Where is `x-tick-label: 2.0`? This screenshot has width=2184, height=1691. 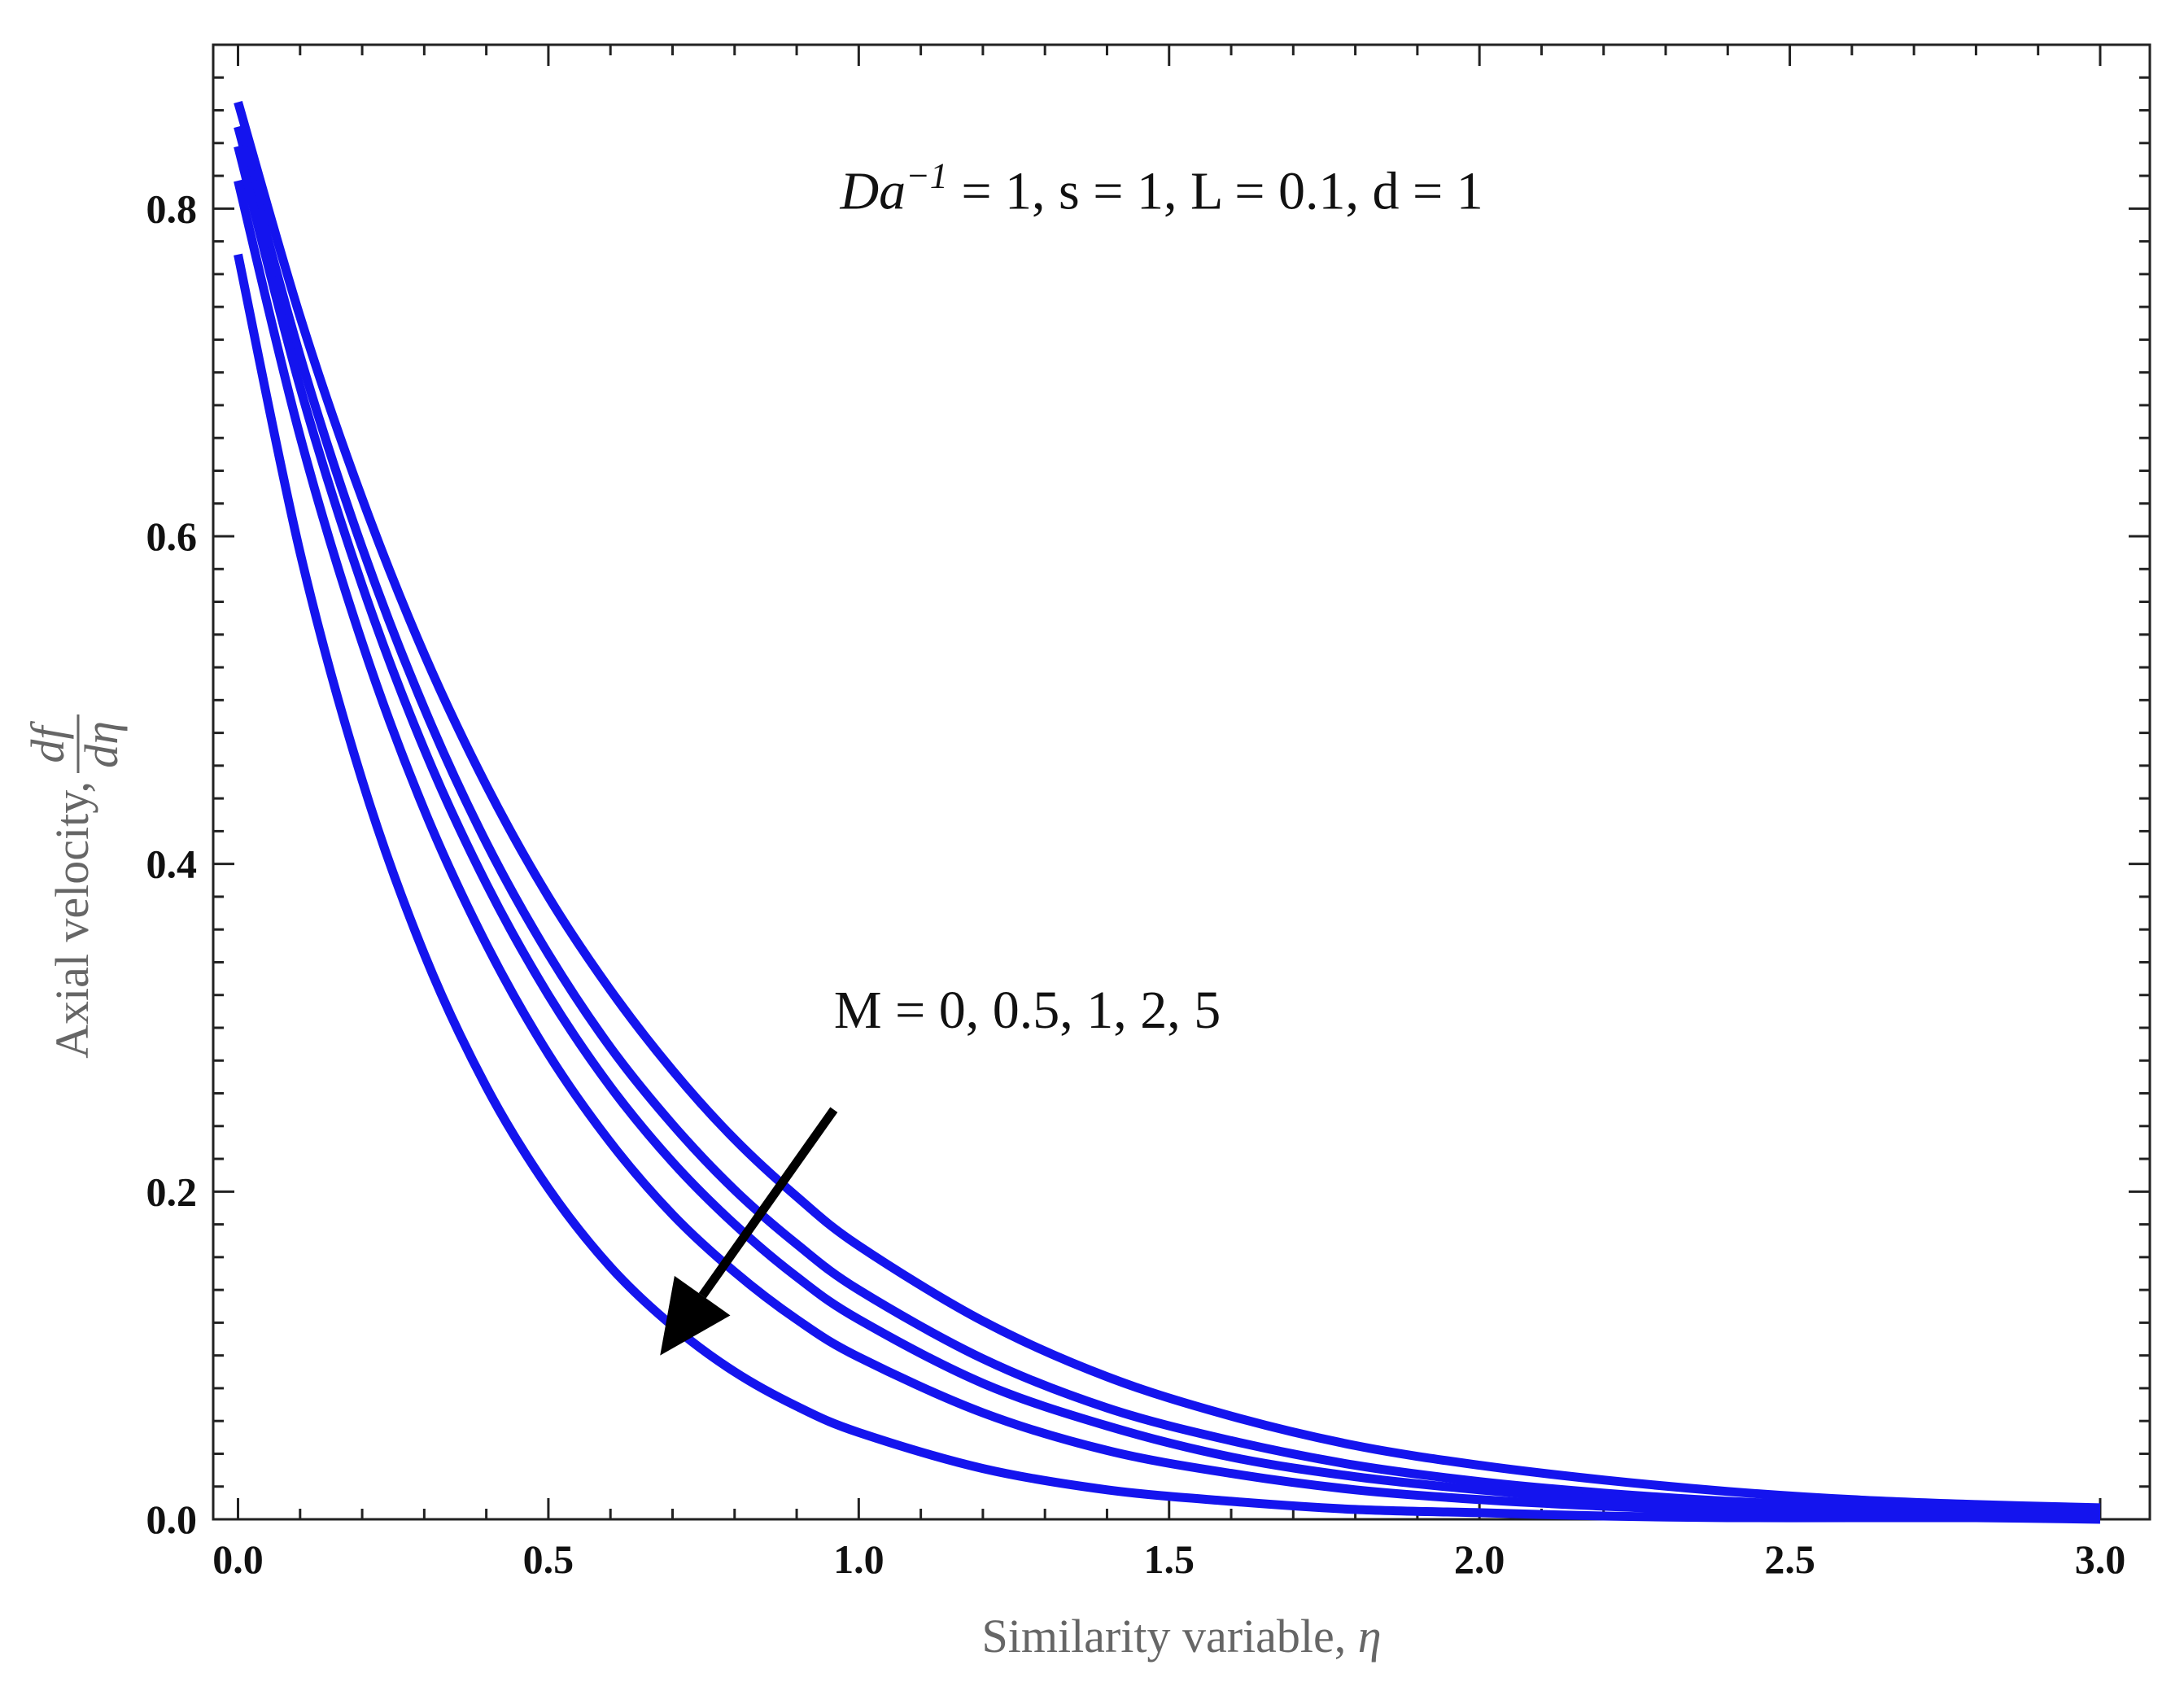
x-tick-label: 2.0 is located at coordinates (1479, 1559).